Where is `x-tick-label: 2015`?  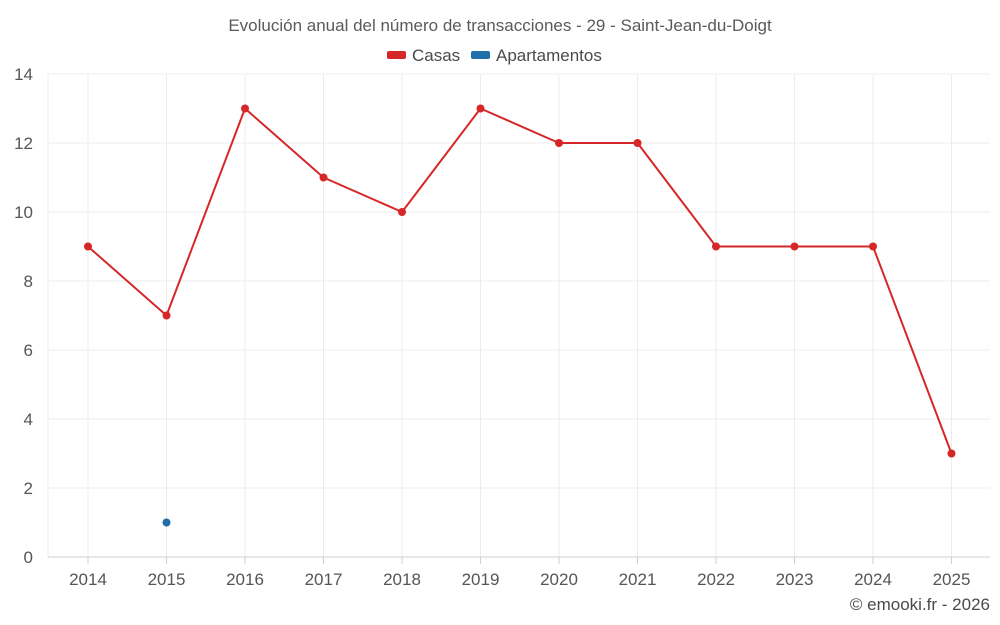
x-tick-label: 2015 is located at coordinates (167, 579).